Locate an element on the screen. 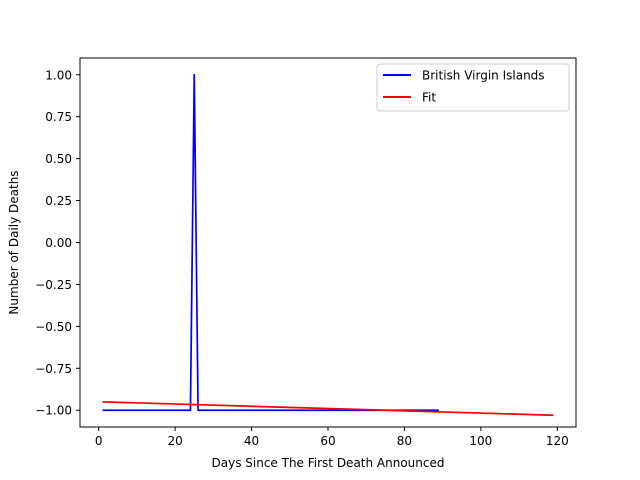  x-tick-label: 80 is located at coordinates (404, 441).